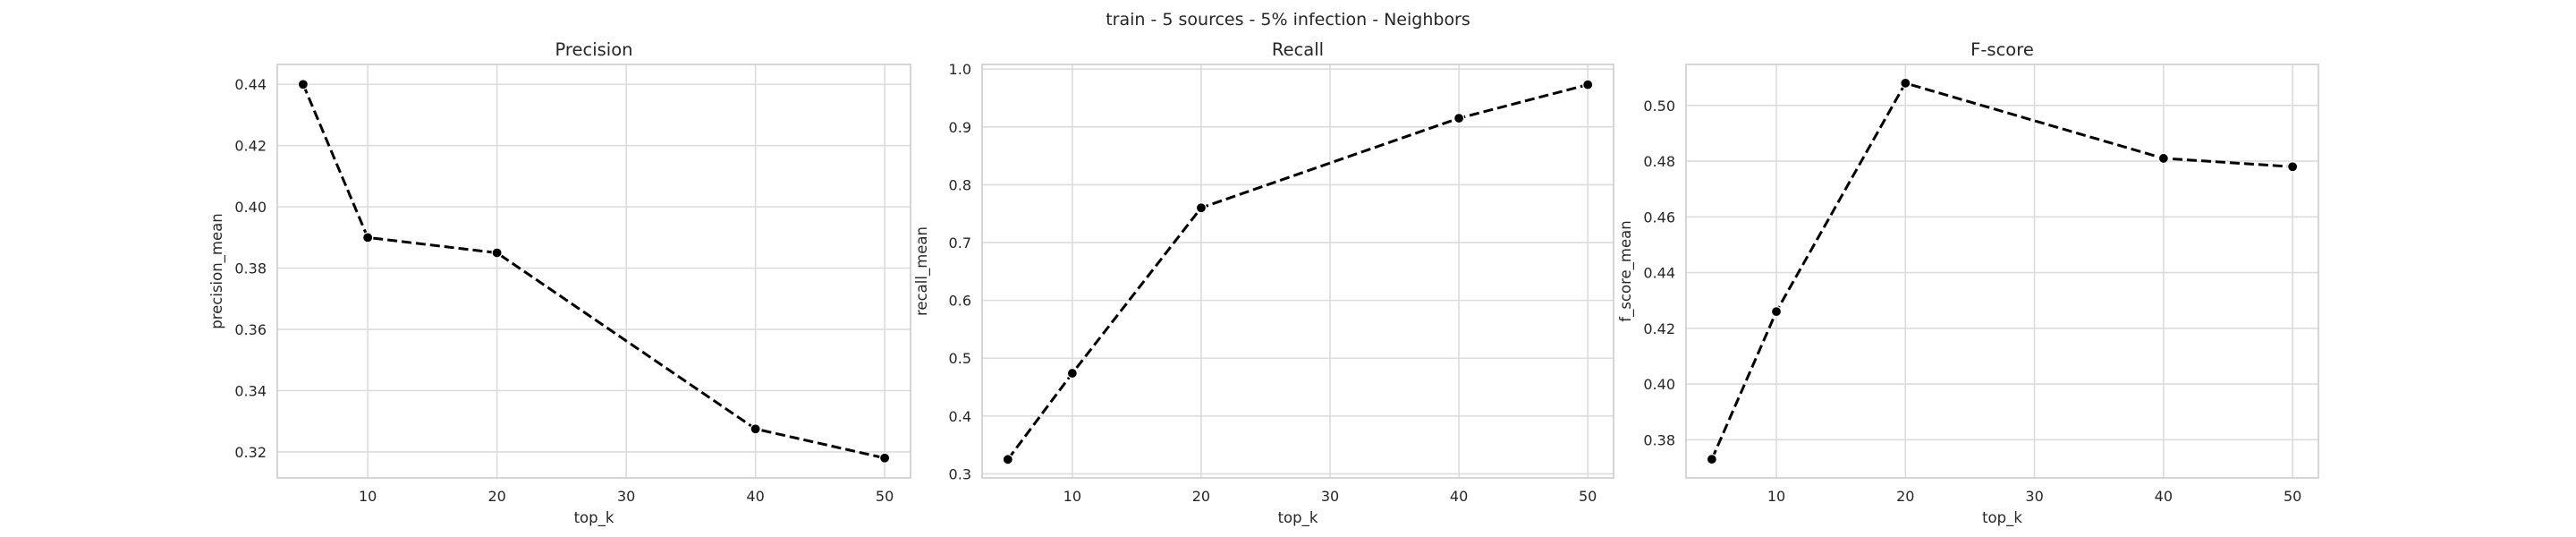  I want to click on f-score-y-tick-label: 0.40, so click(1659, 384).